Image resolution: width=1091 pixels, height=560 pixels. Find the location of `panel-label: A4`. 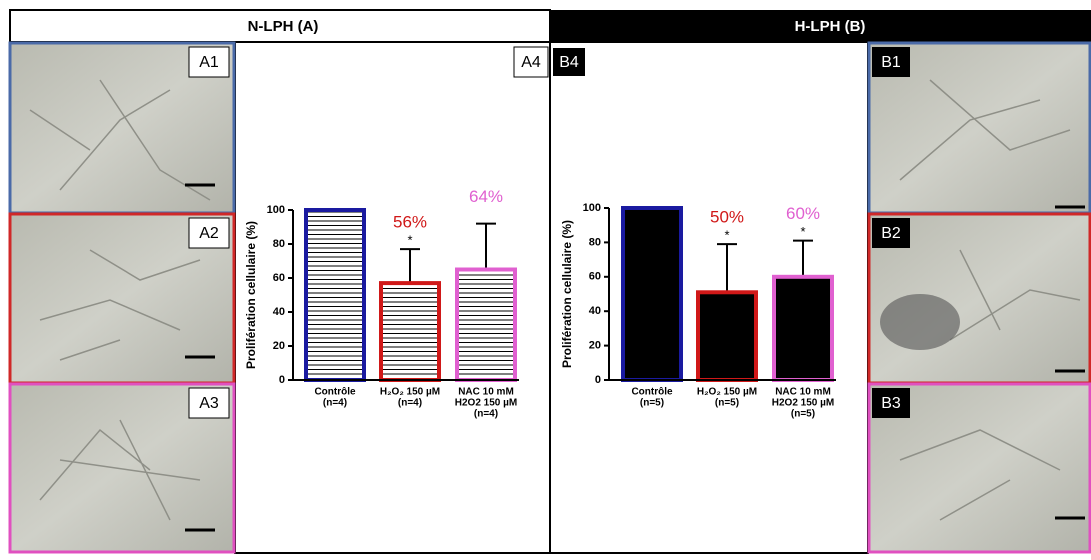

panel-label: A4 is located at coordinates (531, 62).